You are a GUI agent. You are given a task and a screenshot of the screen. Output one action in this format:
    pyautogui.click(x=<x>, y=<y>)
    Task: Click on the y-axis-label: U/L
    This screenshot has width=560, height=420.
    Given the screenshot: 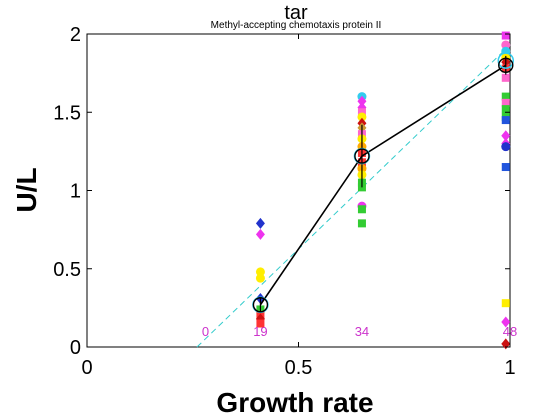 What is the action you would take?
    pyautogui.click(x=26, y=189)
    